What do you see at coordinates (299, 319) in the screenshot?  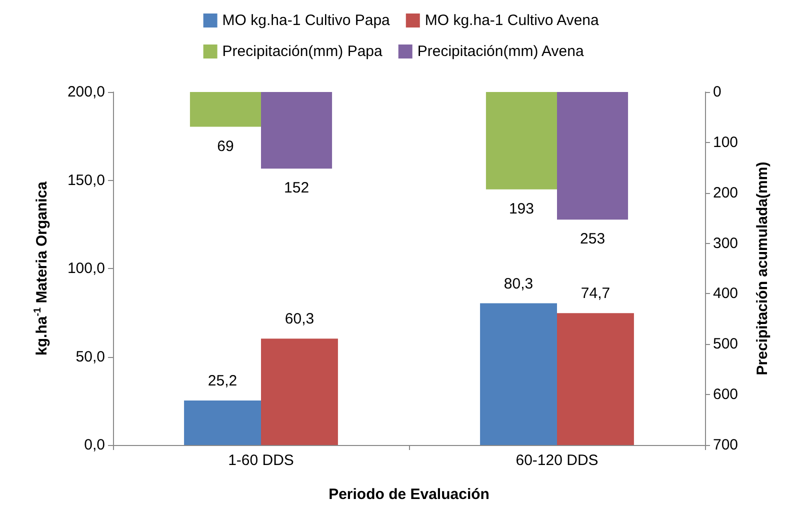 I see `data-label: 60,3` at bounding box center [299, 319].